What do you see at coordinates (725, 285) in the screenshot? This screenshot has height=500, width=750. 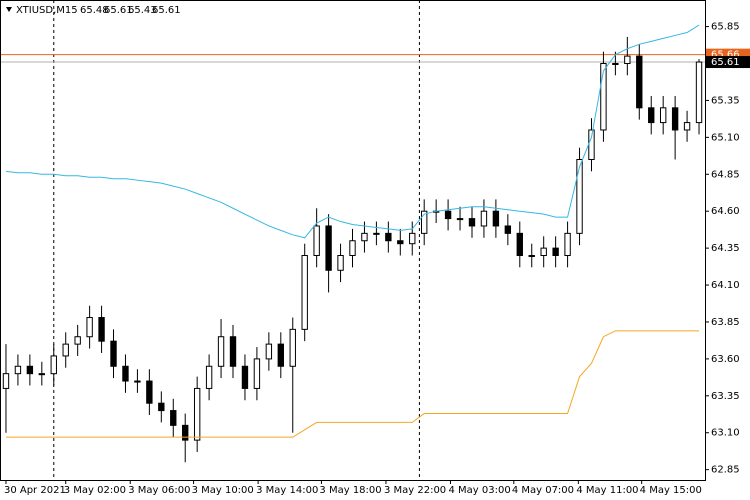 I see `y-tick-label: 64.10` at bounding box center [725, 285].